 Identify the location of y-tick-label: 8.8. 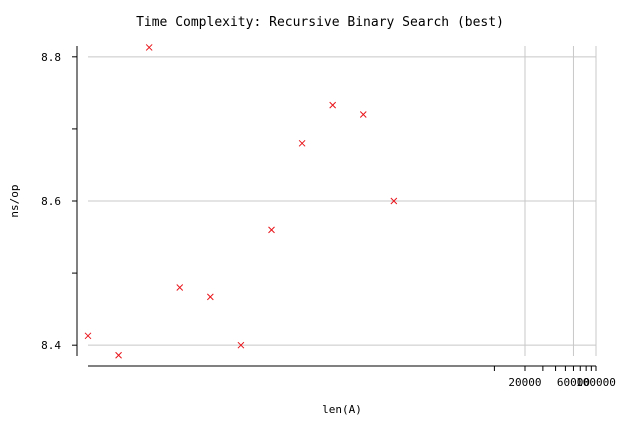
(51, 57).